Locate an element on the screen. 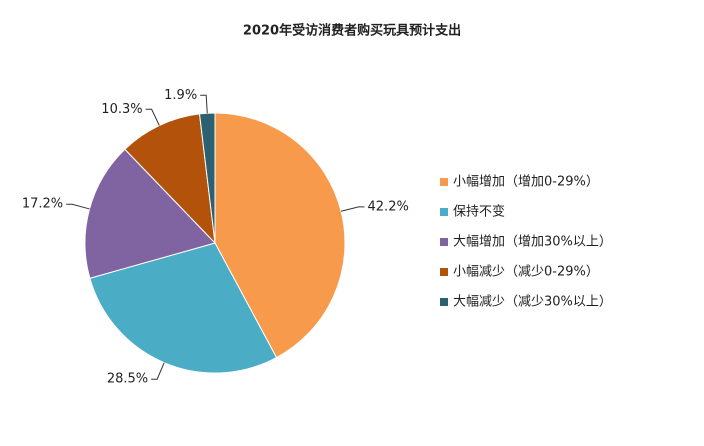 Image resolution: width=704 pixels, height=446 pixels. legend-label: 保持不变 is located at coordinates (479, 212).